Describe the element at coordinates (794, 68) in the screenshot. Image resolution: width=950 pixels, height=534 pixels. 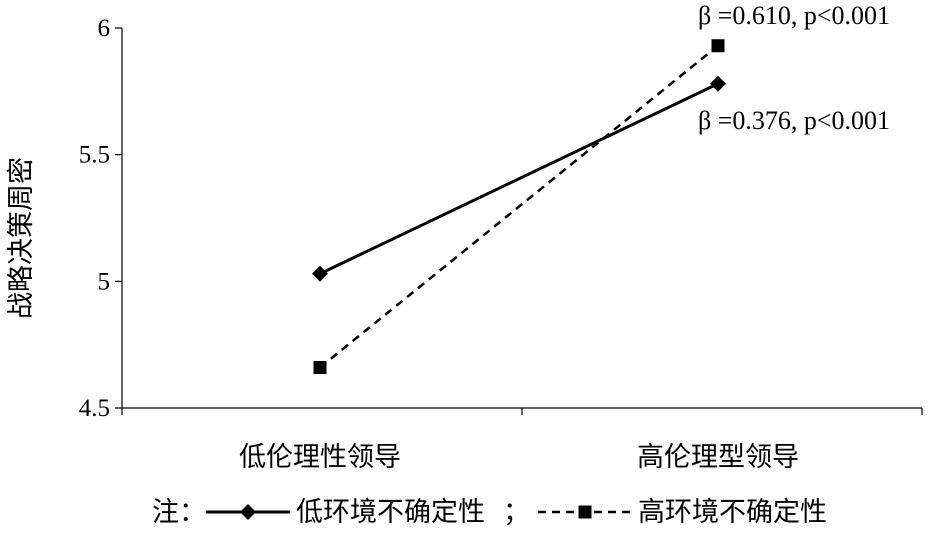
I see `annotation-layer: β =0.610, p<0.001 β =0.376, p<0.001` at that location.